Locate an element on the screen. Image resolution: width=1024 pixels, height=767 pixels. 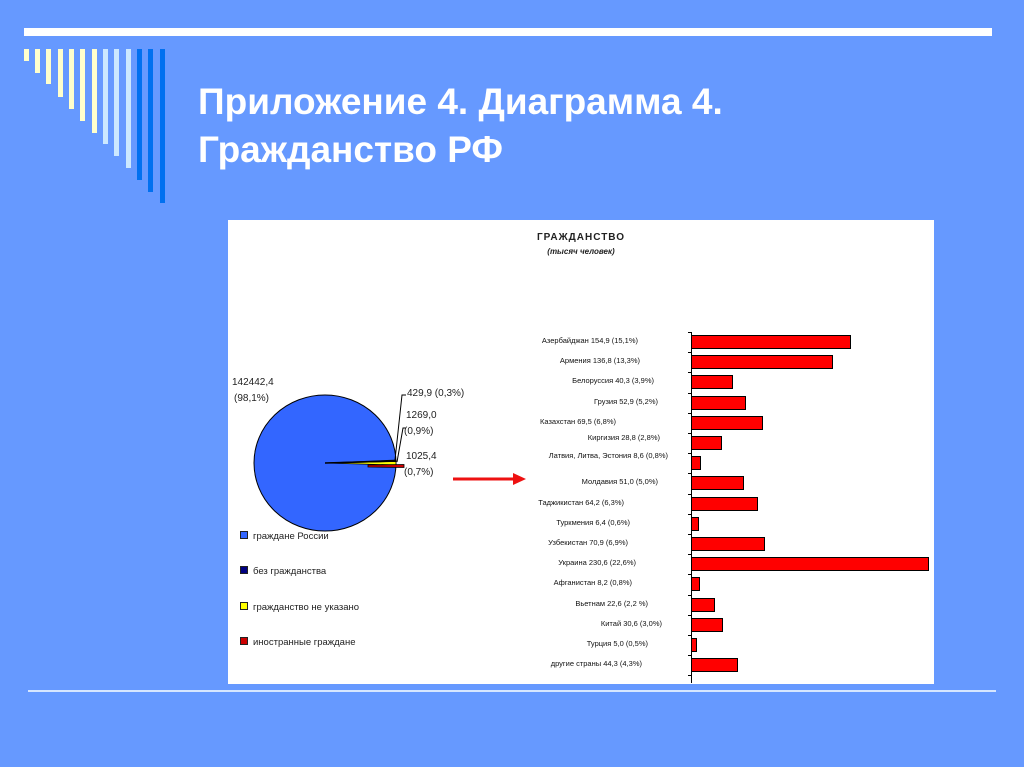
chart-subtitle: (тысяч человек) is located at coordinates (581, 251).